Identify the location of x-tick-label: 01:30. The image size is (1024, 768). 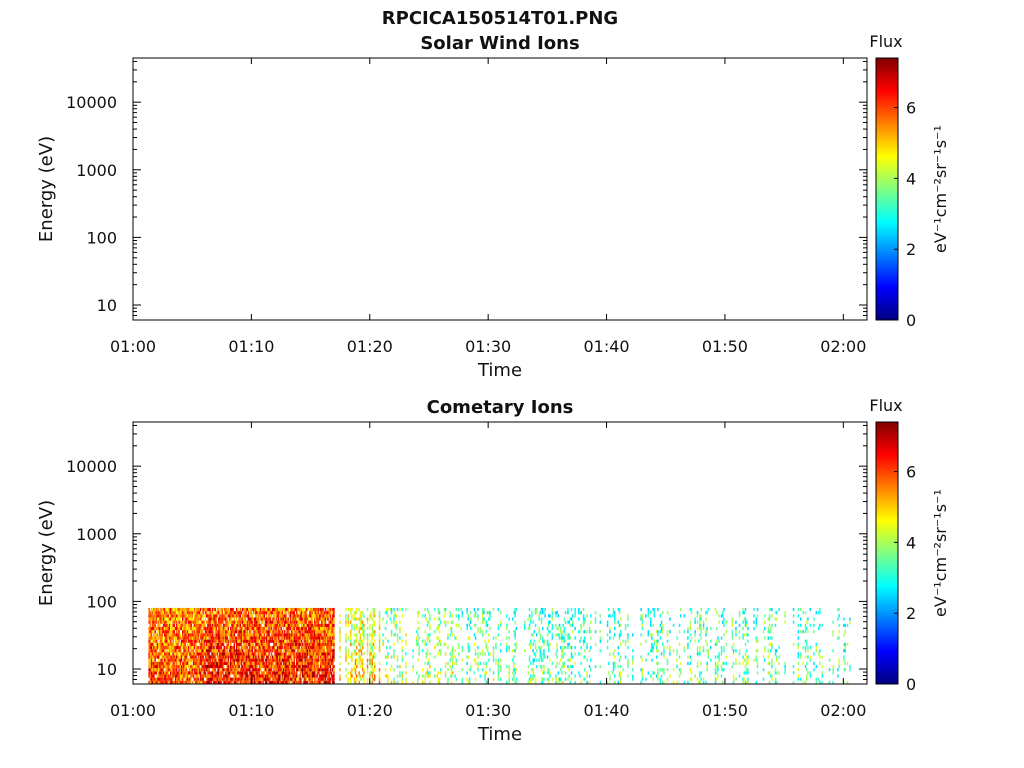
(488, 346).